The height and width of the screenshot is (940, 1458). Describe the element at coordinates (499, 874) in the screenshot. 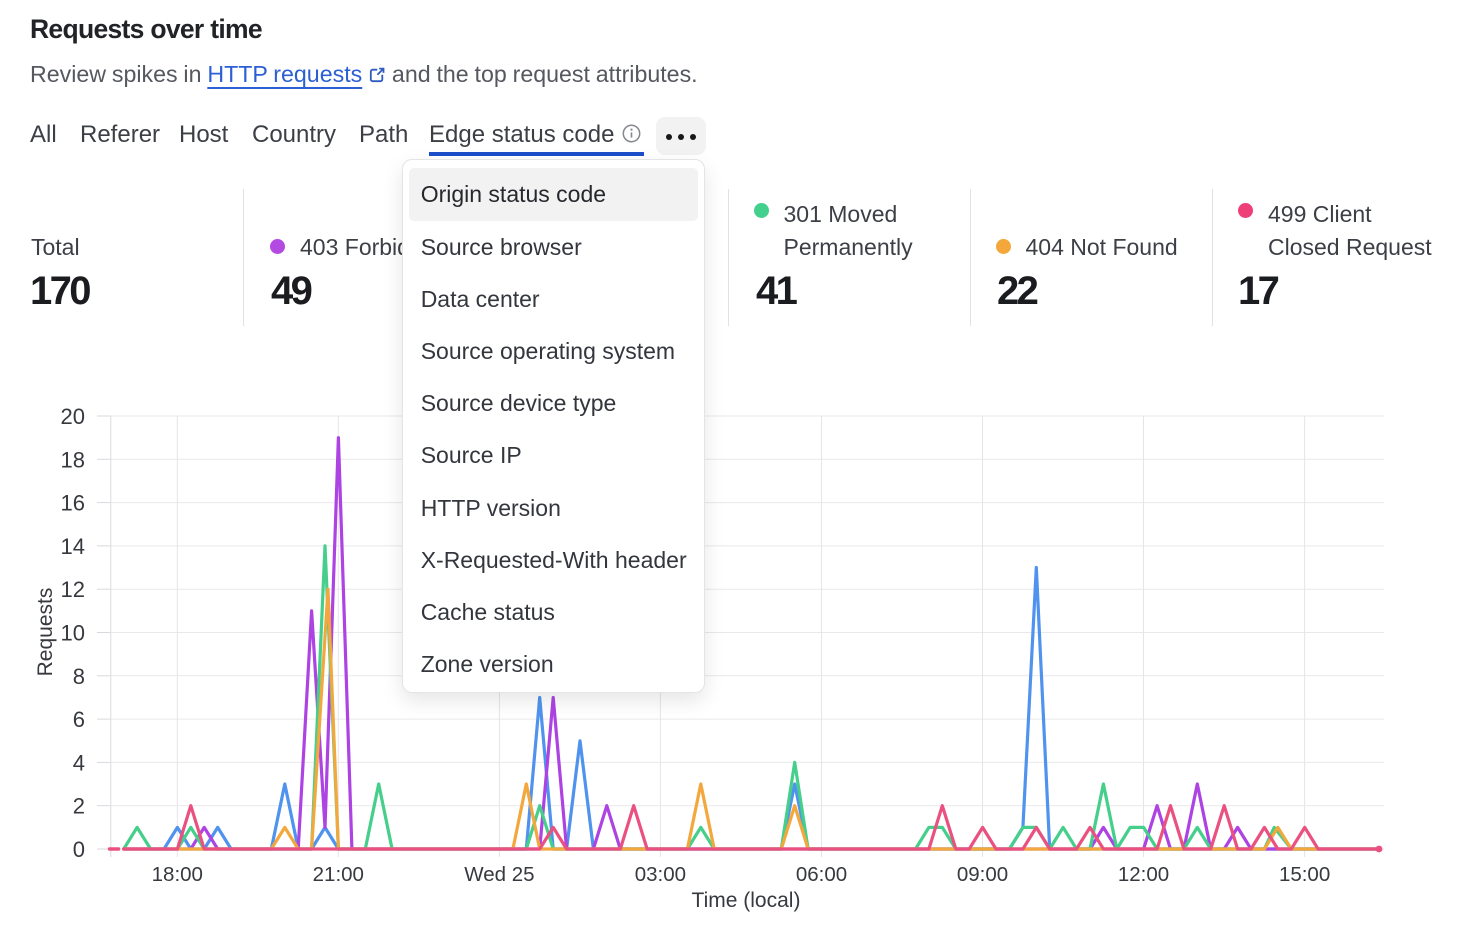

I see `svg-text: Wed 25` at that location.